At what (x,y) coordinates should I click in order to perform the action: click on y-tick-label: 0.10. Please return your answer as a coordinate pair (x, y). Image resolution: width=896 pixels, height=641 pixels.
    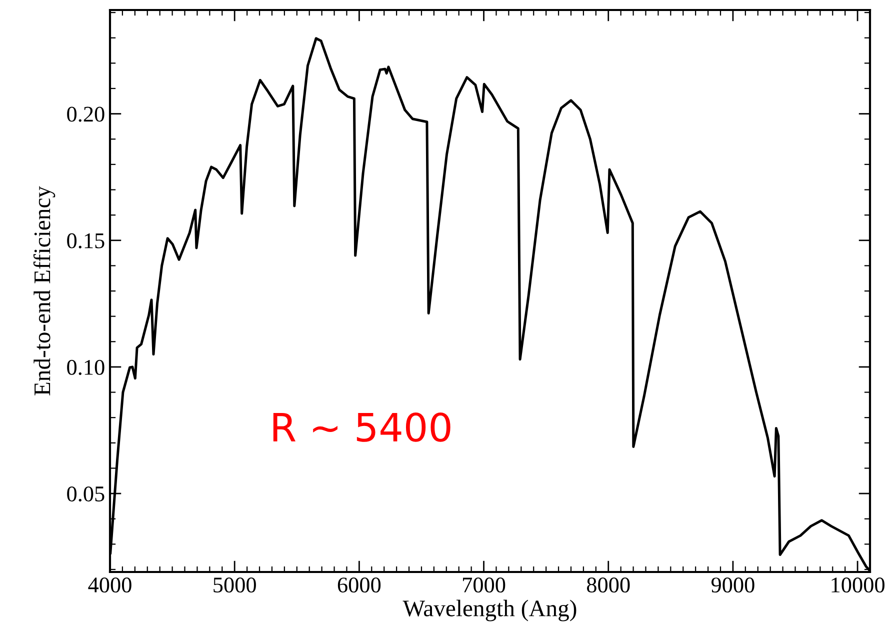
    Looking at the image, I should click on (85, 367).